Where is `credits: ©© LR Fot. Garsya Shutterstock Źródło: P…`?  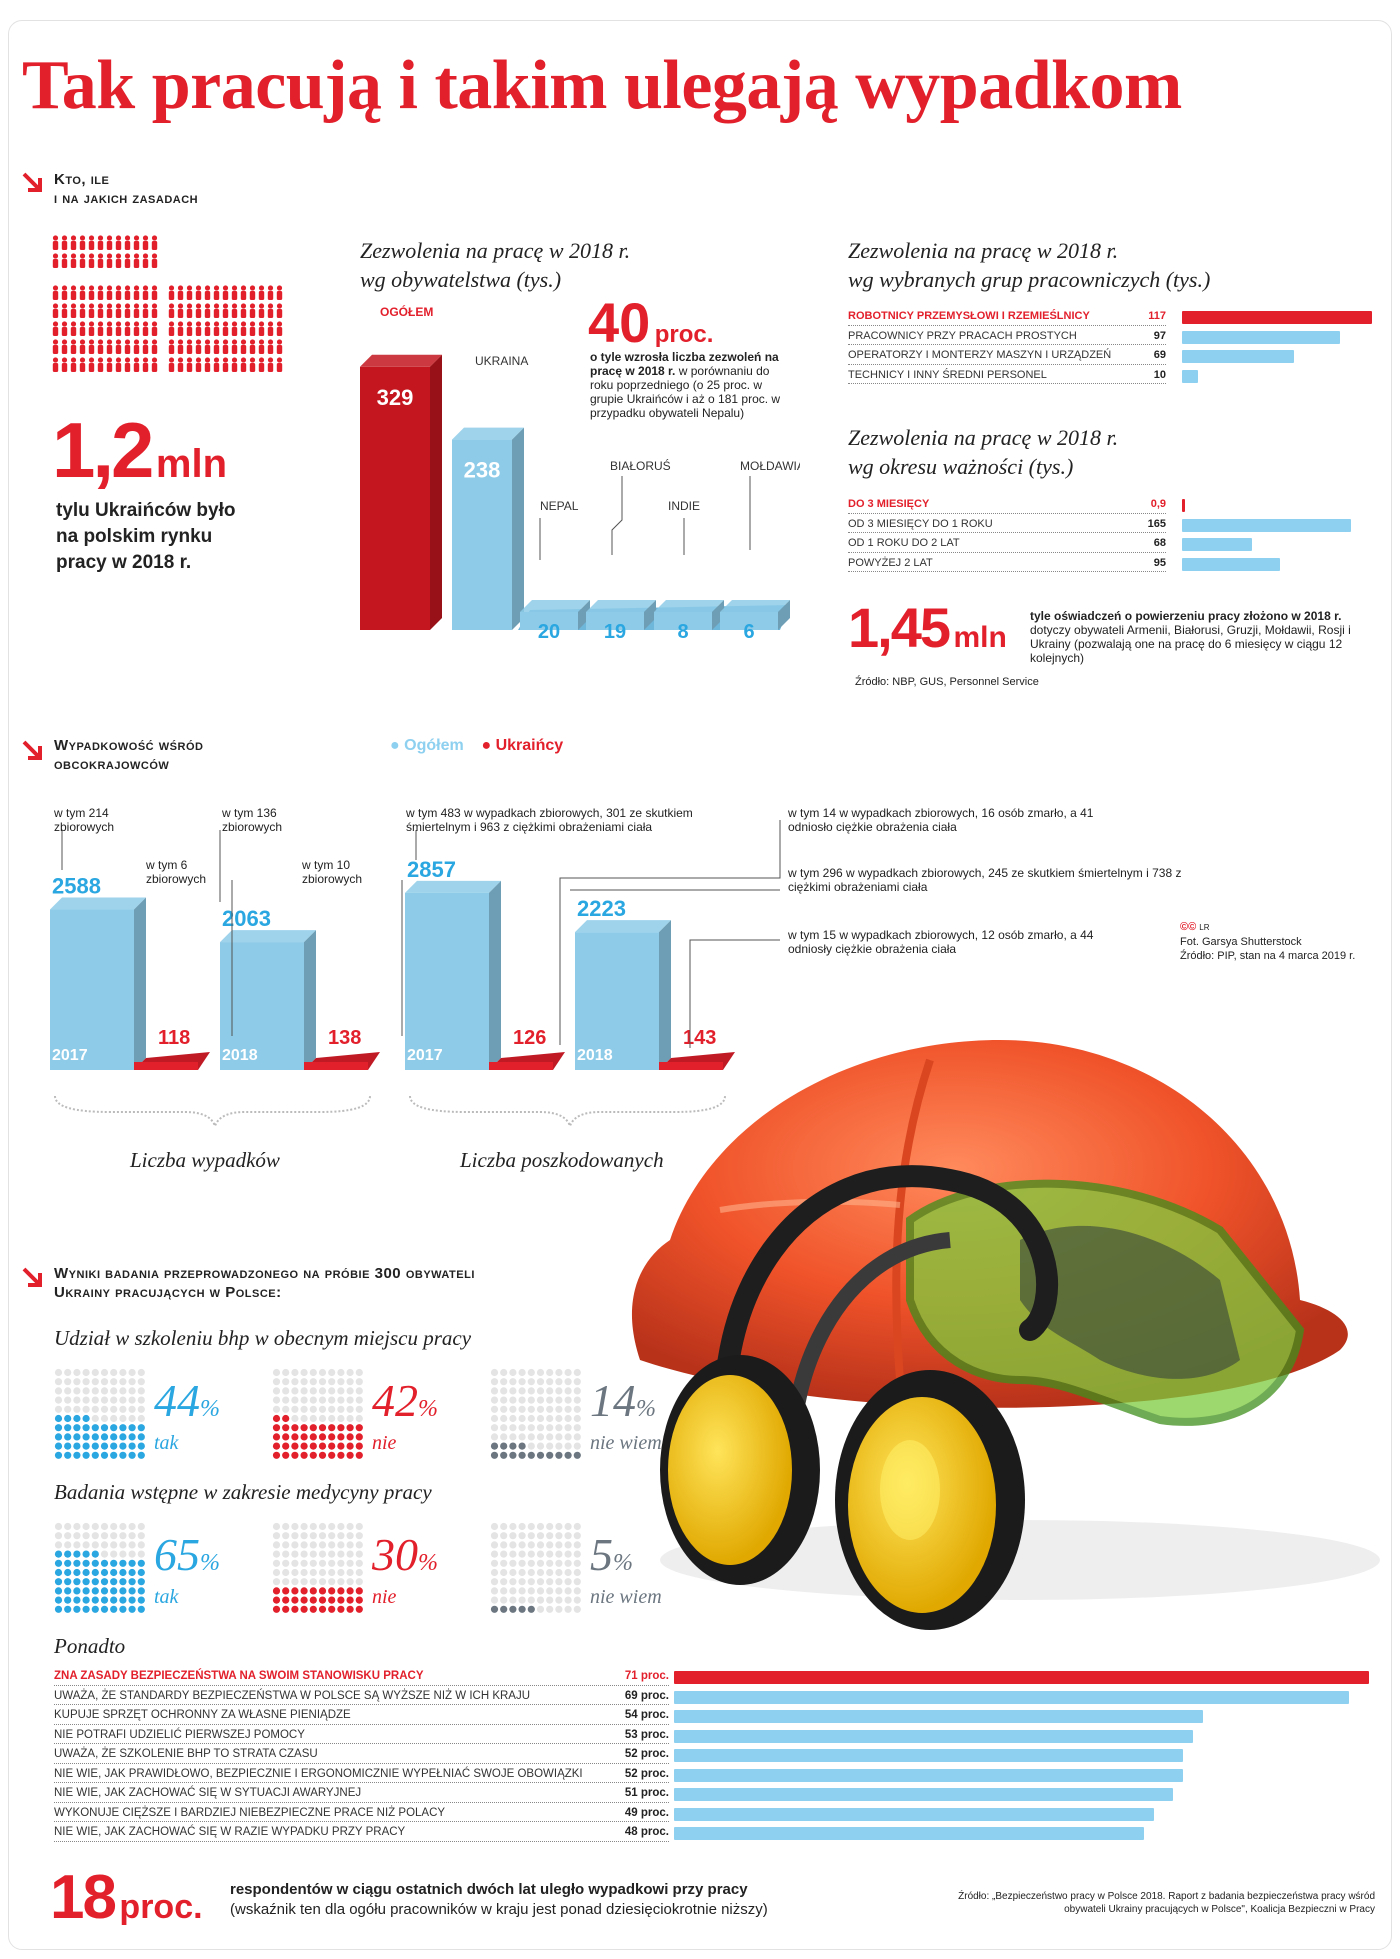 credits: ©© LR Fot. Garsya Shutterstock Źródło: P… is located at coordinates (1267, 941).